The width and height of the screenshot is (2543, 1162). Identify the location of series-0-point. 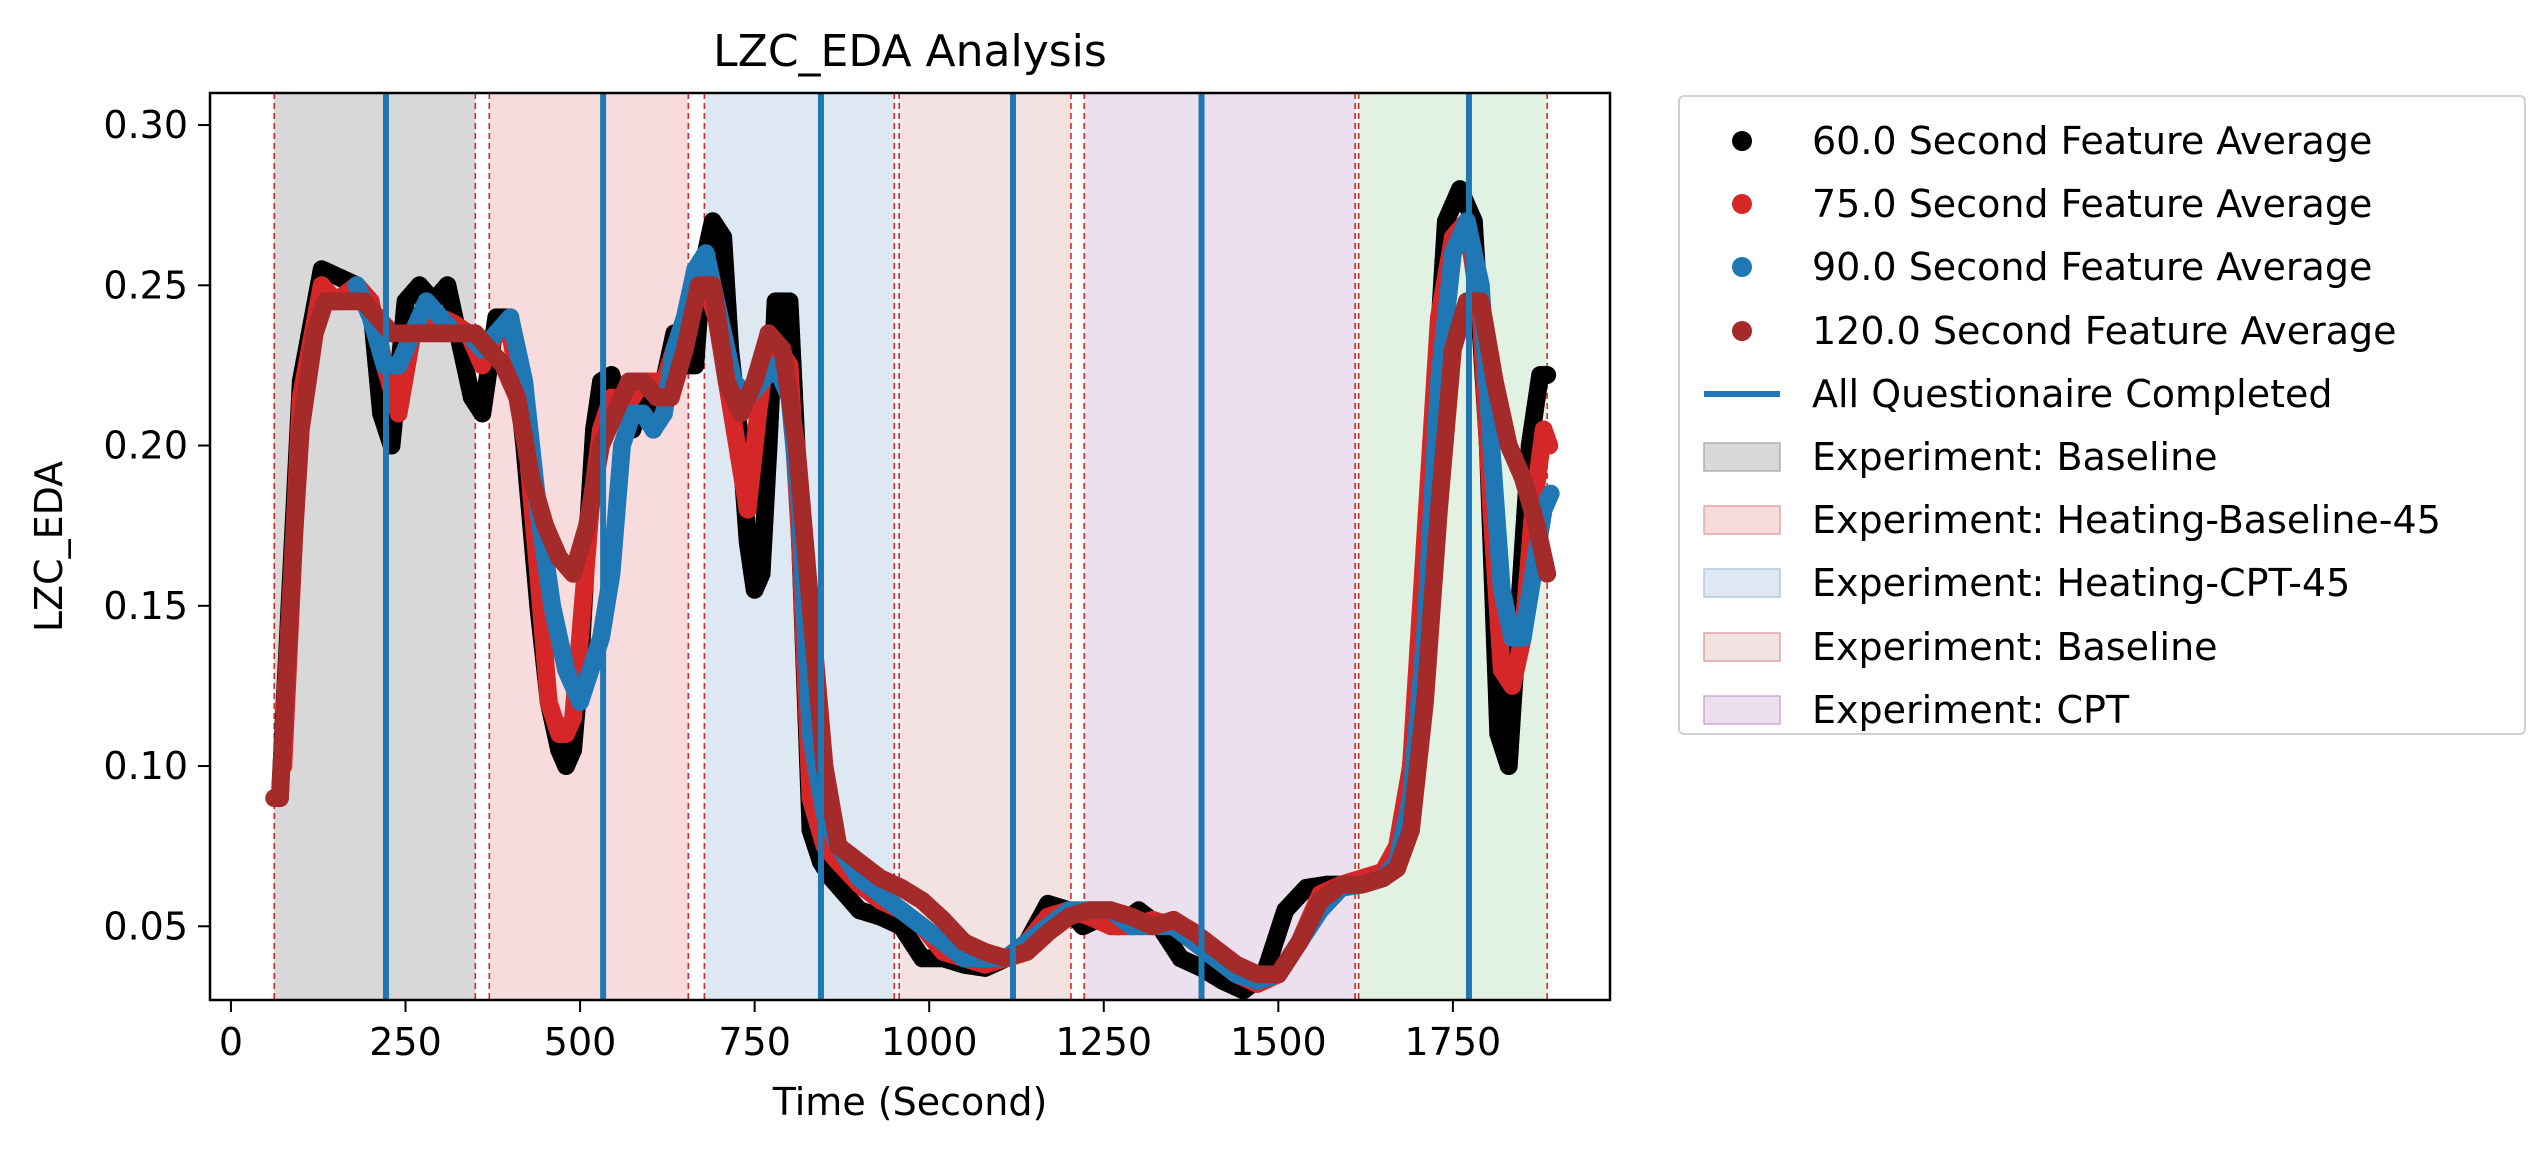
(1547, 375).